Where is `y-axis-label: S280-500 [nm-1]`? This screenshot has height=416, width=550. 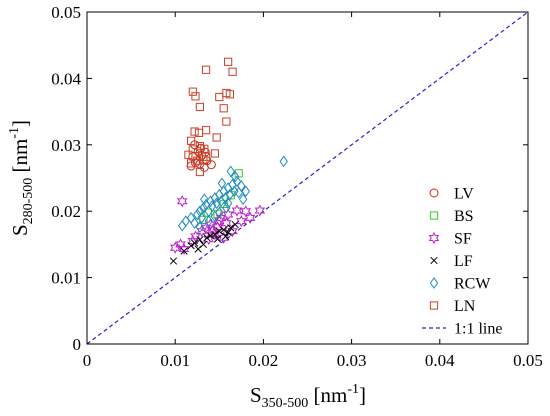 y-axis-label: S280-500 [nm-1] is located at coordinates (21, 178).